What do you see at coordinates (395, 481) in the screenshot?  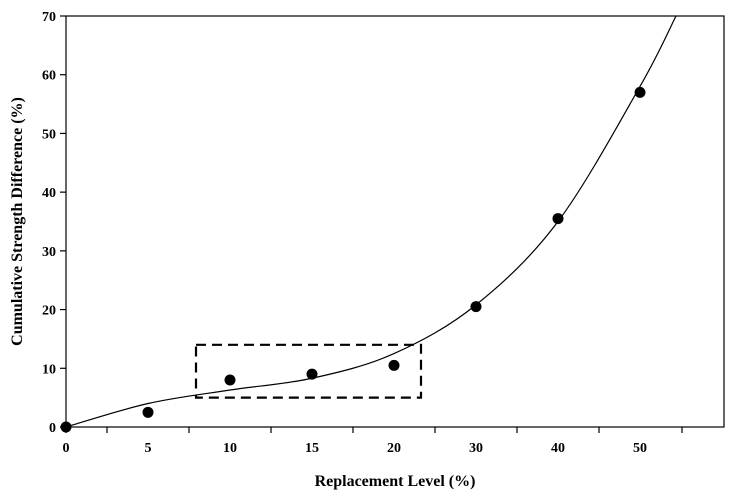 I see `x-axis-title: Replacement Level (%)` at bounding box center [395, 481].